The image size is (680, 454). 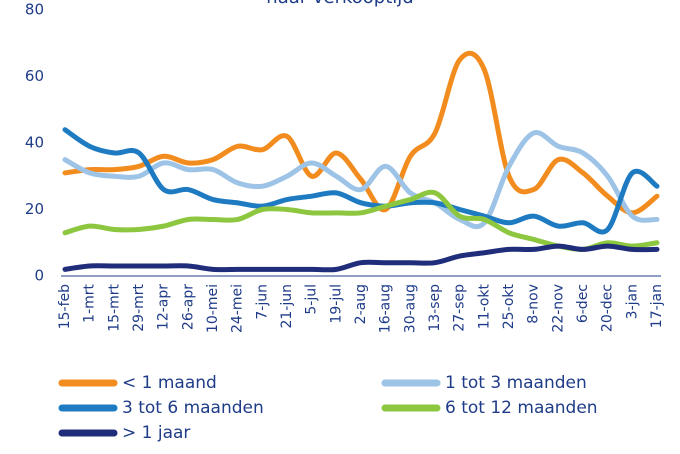 I want to click on chart-title: naar verkooptijd, so click(x=339, y=4).